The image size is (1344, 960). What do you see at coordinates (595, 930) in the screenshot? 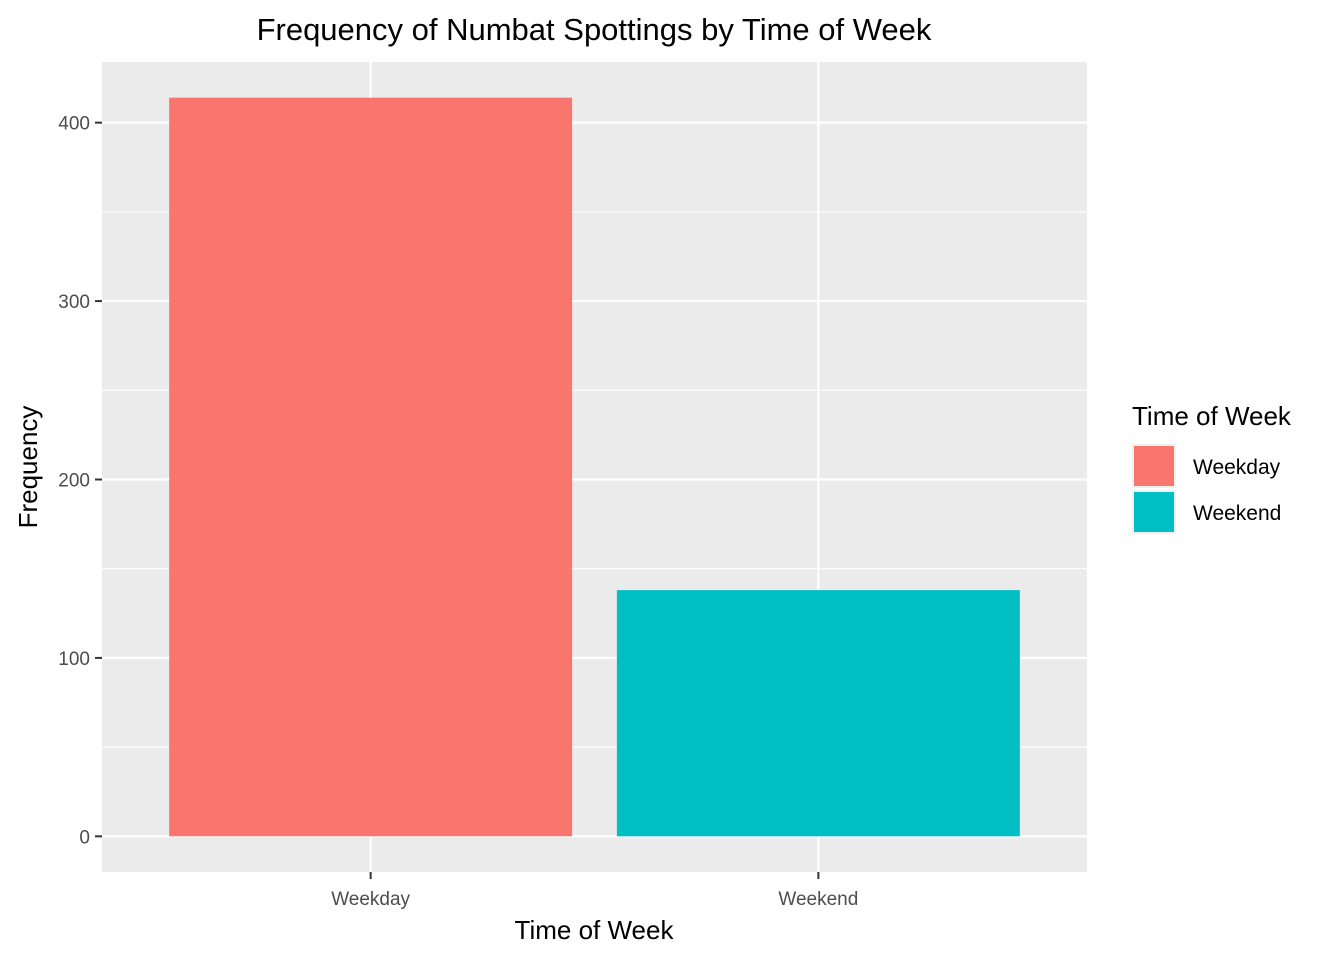
I see `x-axis-title: Time of Week` at bounding box center [595, 930].